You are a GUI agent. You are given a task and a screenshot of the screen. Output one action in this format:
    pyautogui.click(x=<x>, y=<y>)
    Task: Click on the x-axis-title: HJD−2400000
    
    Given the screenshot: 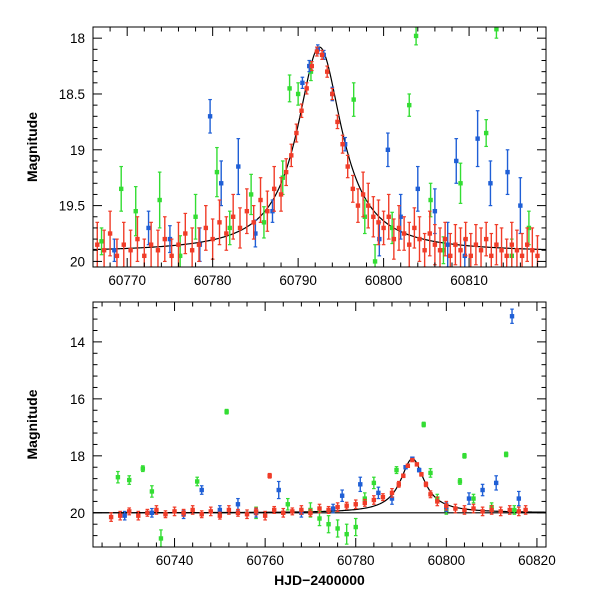 What is the action you would take?
    pyautogui.click(x=319, y=580)
    